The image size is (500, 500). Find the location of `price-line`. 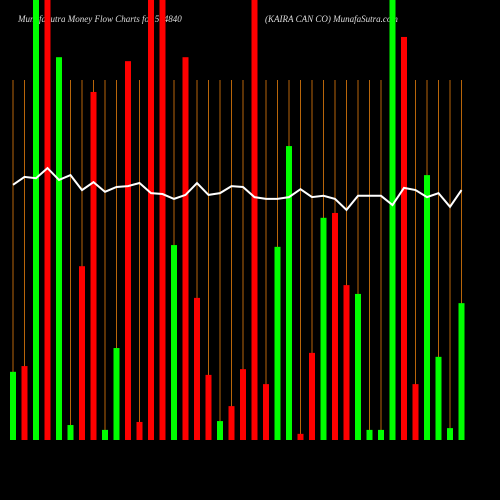

price-line is located at coordinates (237, 189).